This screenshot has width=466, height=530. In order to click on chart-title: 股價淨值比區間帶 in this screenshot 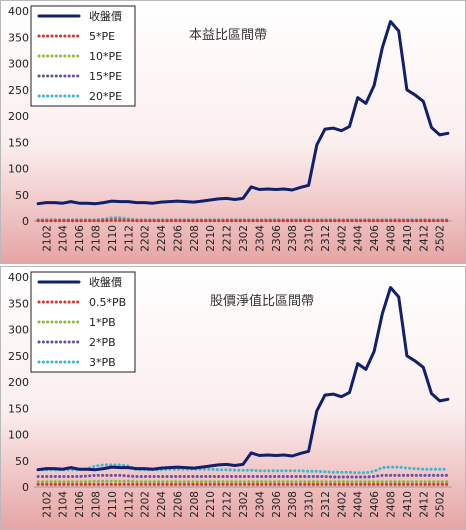, I will do `click(262, 301)`.